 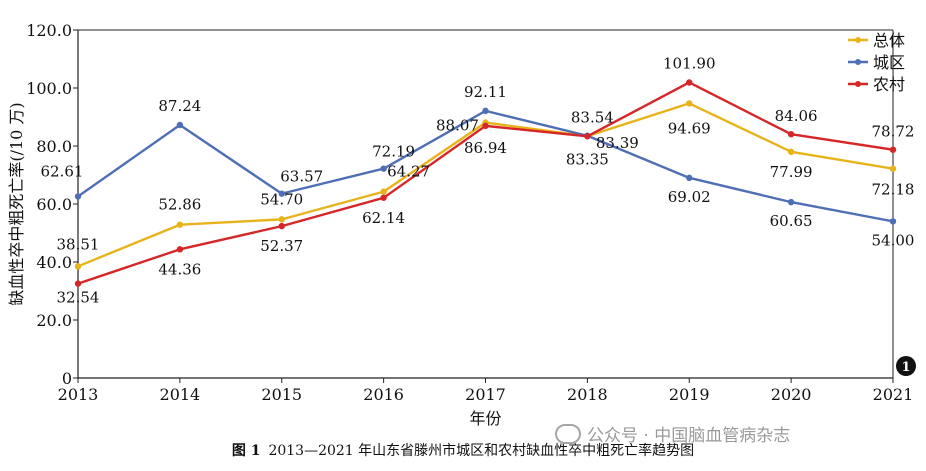 What do you see at coordinates (889, 84) in the screenshot?
I see `legend-label: 农村` at bounding box center [889, 84].